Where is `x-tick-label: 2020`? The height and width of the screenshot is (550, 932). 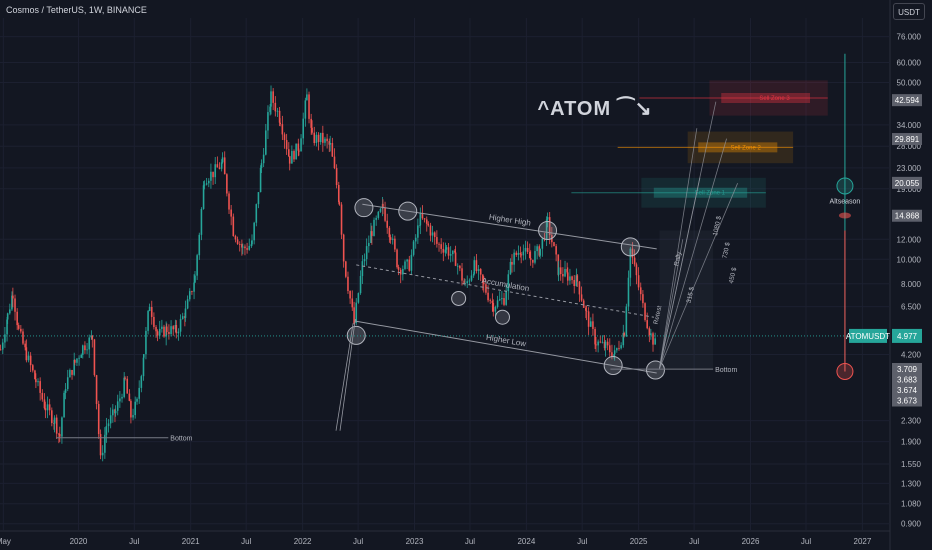 x-tick-label: 2020 is located at coordinates (79, 541).